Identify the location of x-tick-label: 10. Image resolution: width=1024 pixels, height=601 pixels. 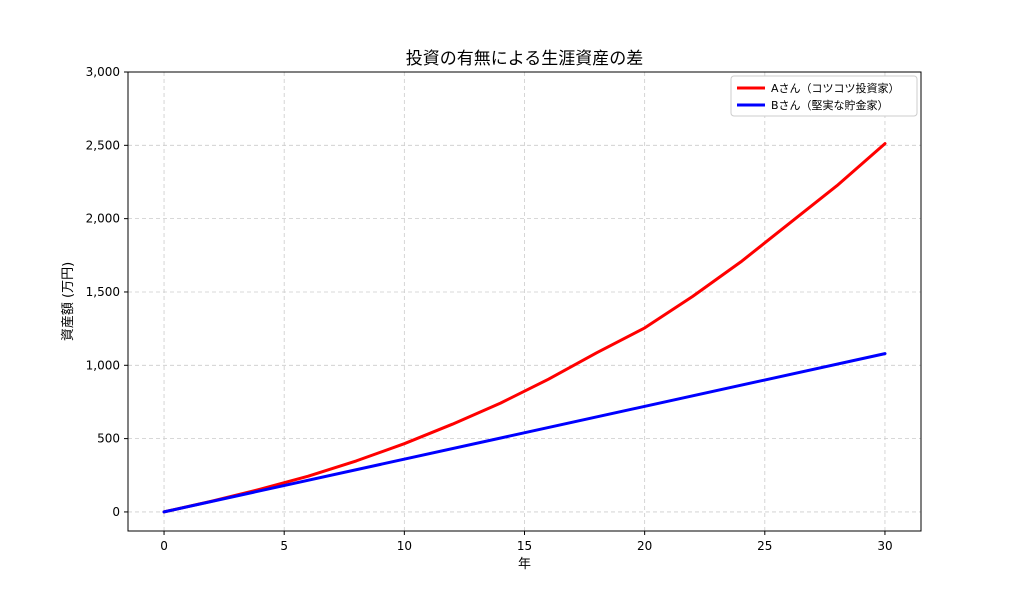
(404, 546).